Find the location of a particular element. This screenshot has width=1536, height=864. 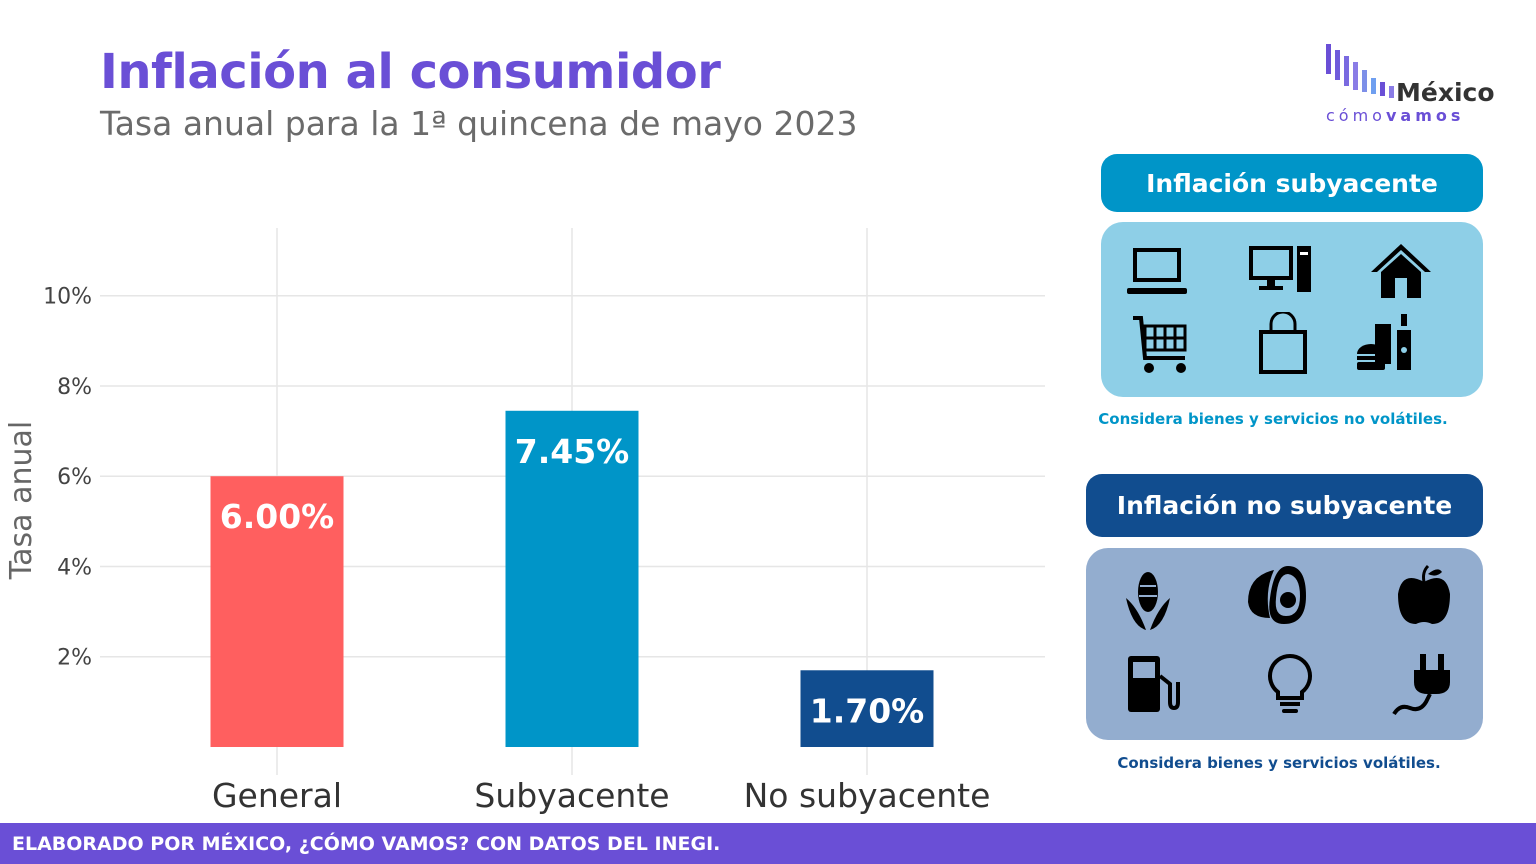

corn-icon is located at coordinates (1148, 601).